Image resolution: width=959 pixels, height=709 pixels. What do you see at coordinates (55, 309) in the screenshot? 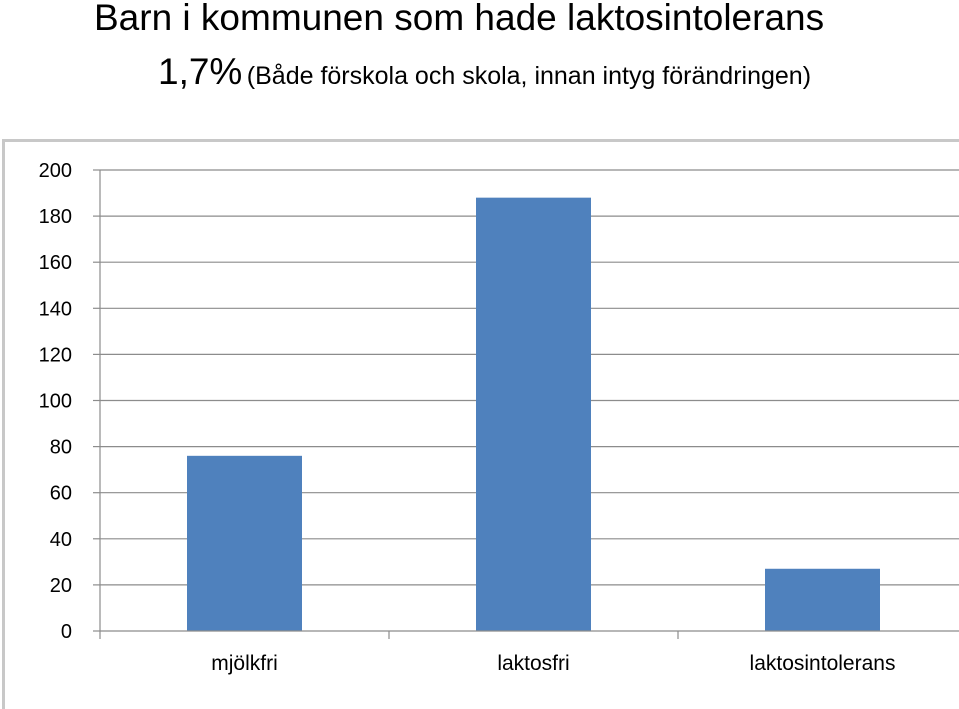
I see `y-tick-label: 140` at bounding box center [55, 309].